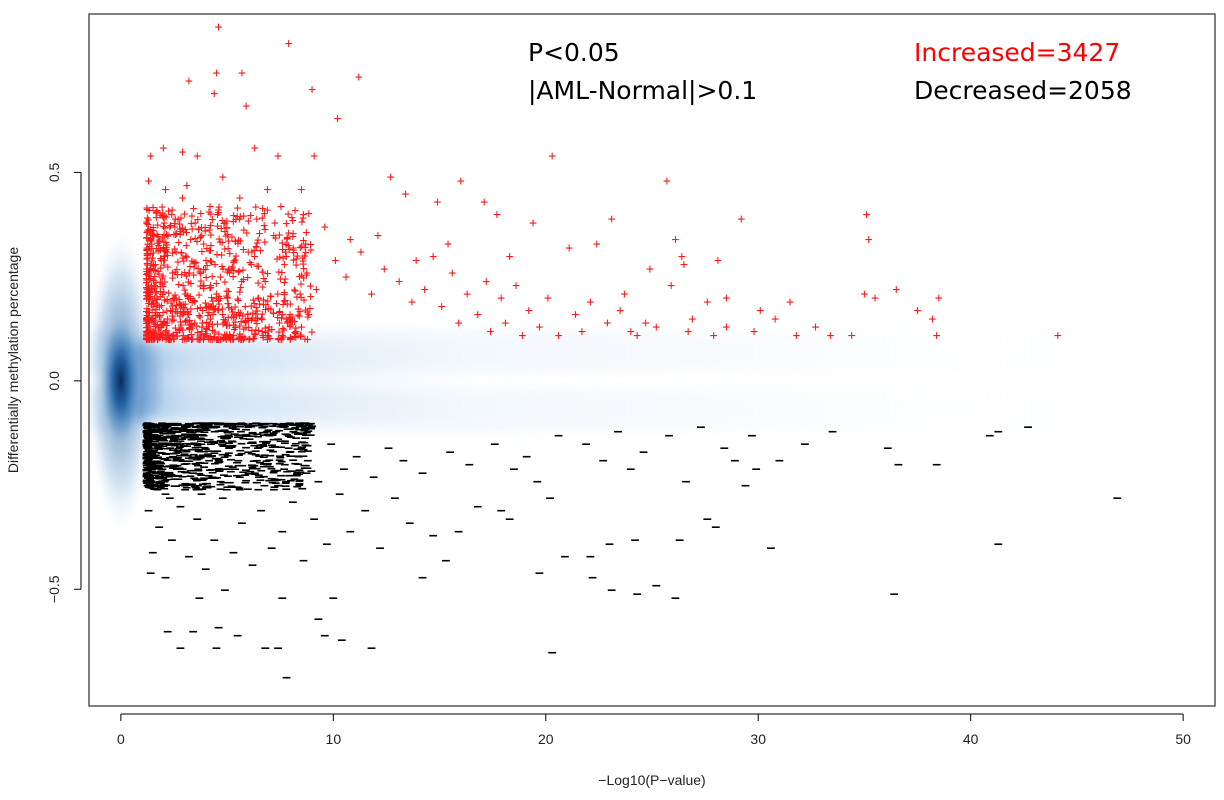  What do you see at coordinates (151, 464) in the screenshot?
I see `decreased-point-dense-1-817: –` at bounding box center [151, 464].